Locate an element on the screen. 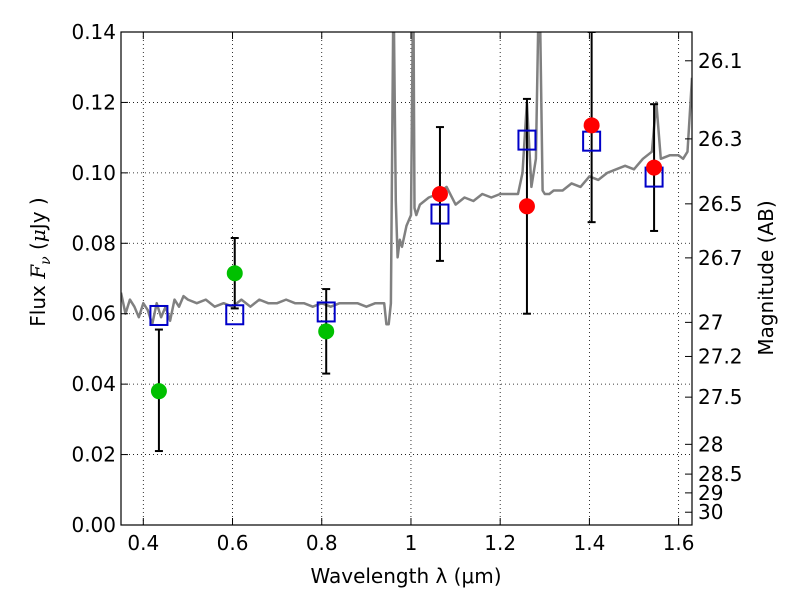  magnitude-tick-label: 28 is located at coordinates (710, 444).